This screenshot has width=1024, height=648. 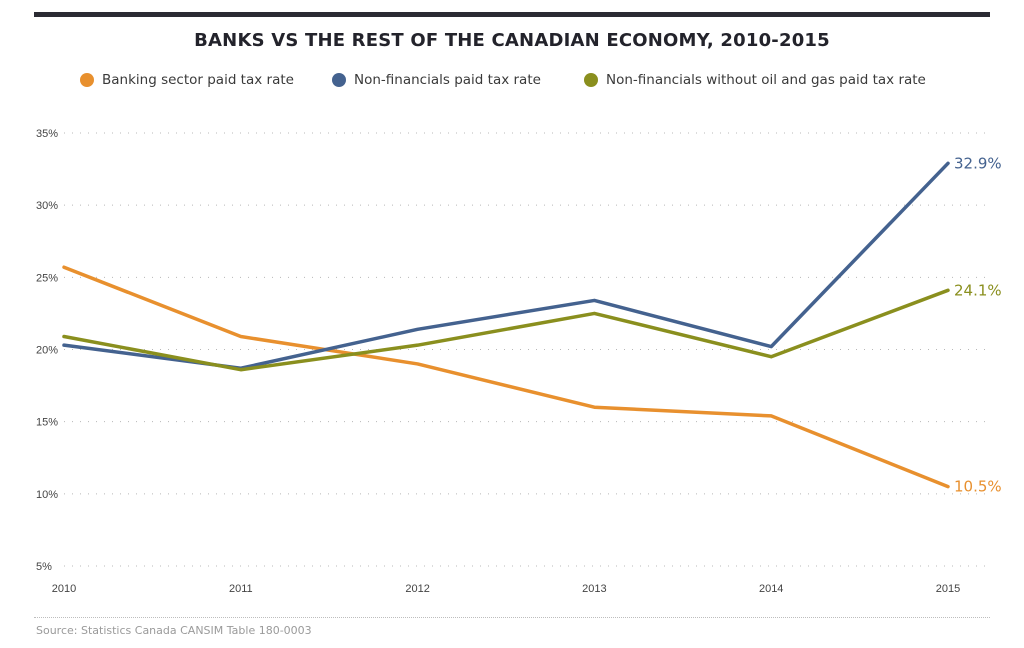 I want to click on y-tick-label: 10%, so click(x=47, y=495).